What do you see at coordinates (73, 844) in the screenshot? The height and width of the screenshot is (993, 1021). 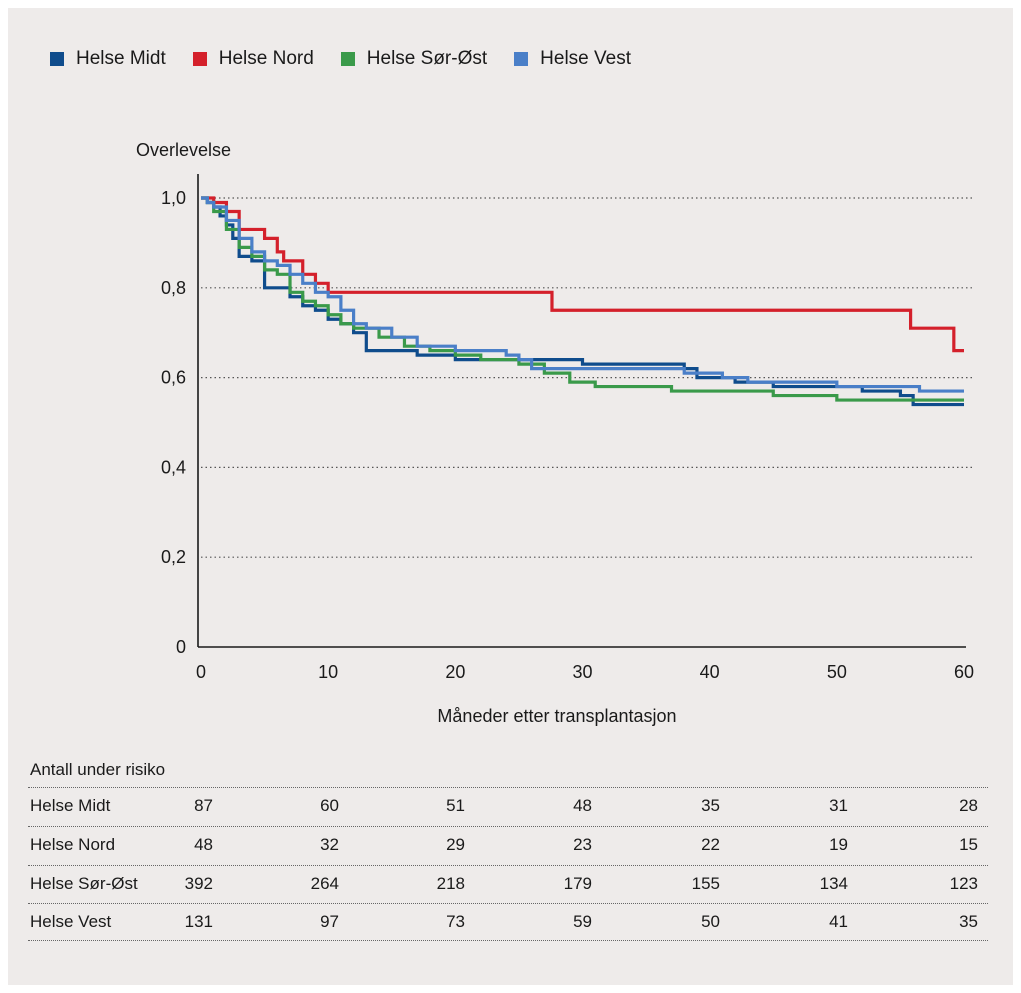 I see `risk-row-label: Helse Nord` at bounding box center [73, 844].